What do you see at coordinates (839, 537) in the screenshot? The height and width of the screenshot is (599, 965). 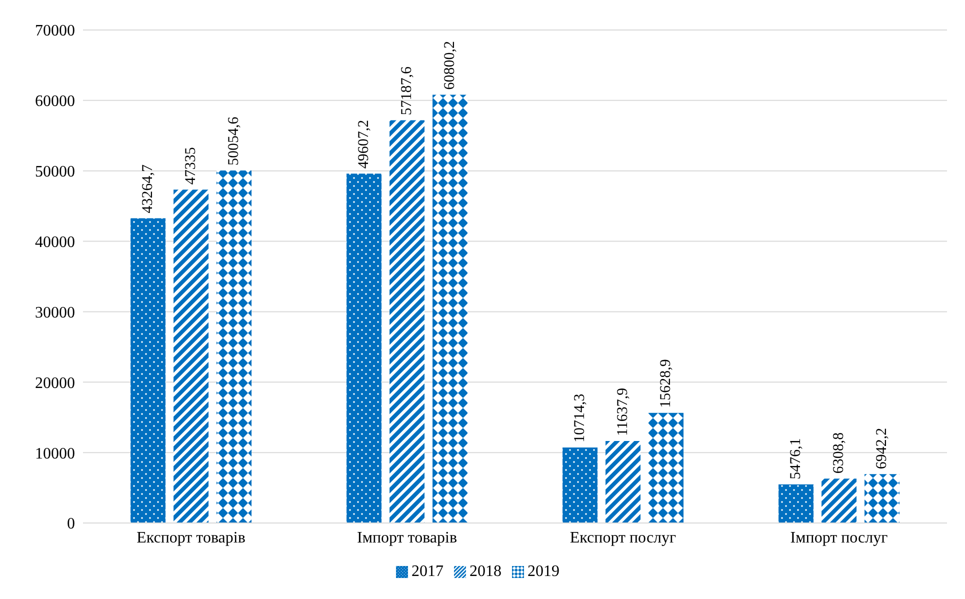 I see `x-tick-label: Імпорт послуг` at bounding box center [839, 537].